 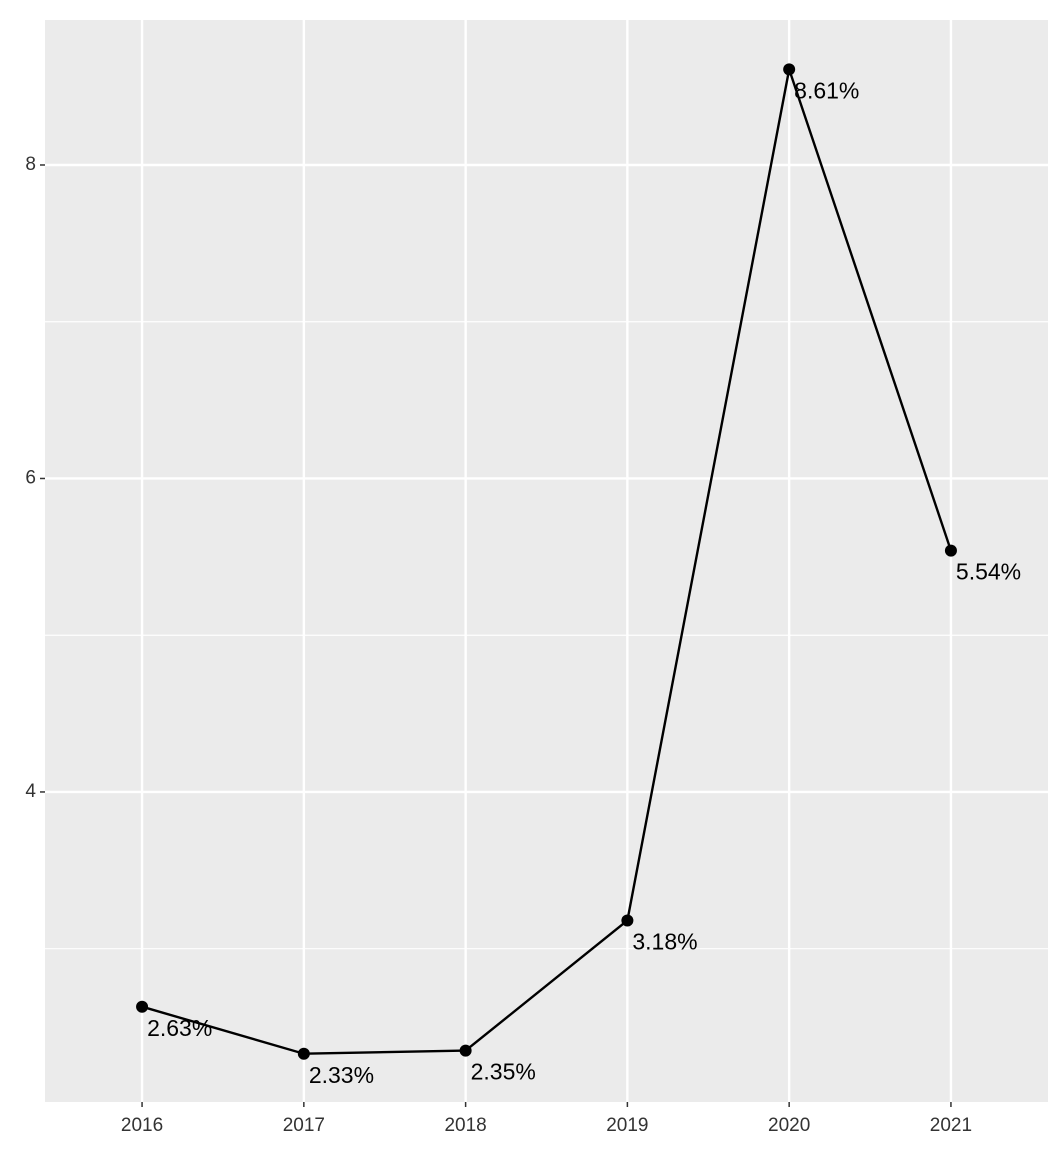 What do you see at coordinates (627, 1125) in the screenshot?
I see `x-tick-label: 2019` at bounding box center [627, 1125].